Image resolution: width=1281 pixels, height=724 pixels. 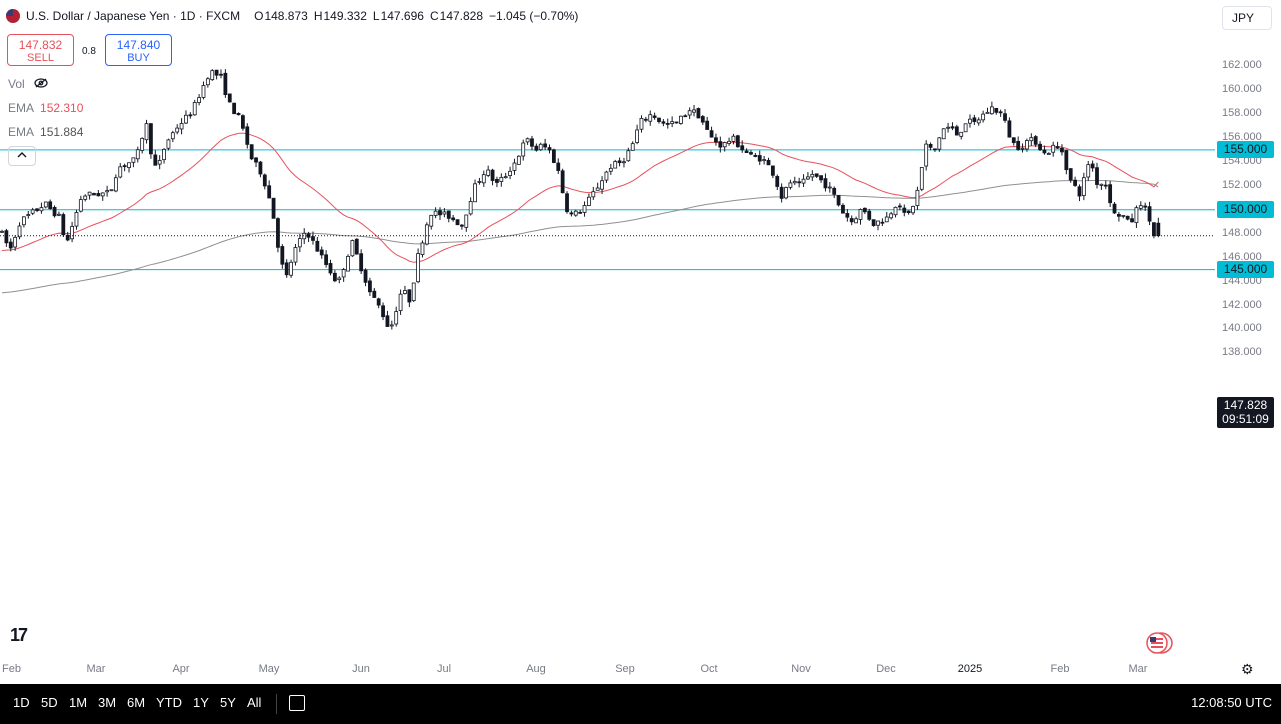 I want to click on timeframe-ytd: YTD, so click(x=169, y=702).